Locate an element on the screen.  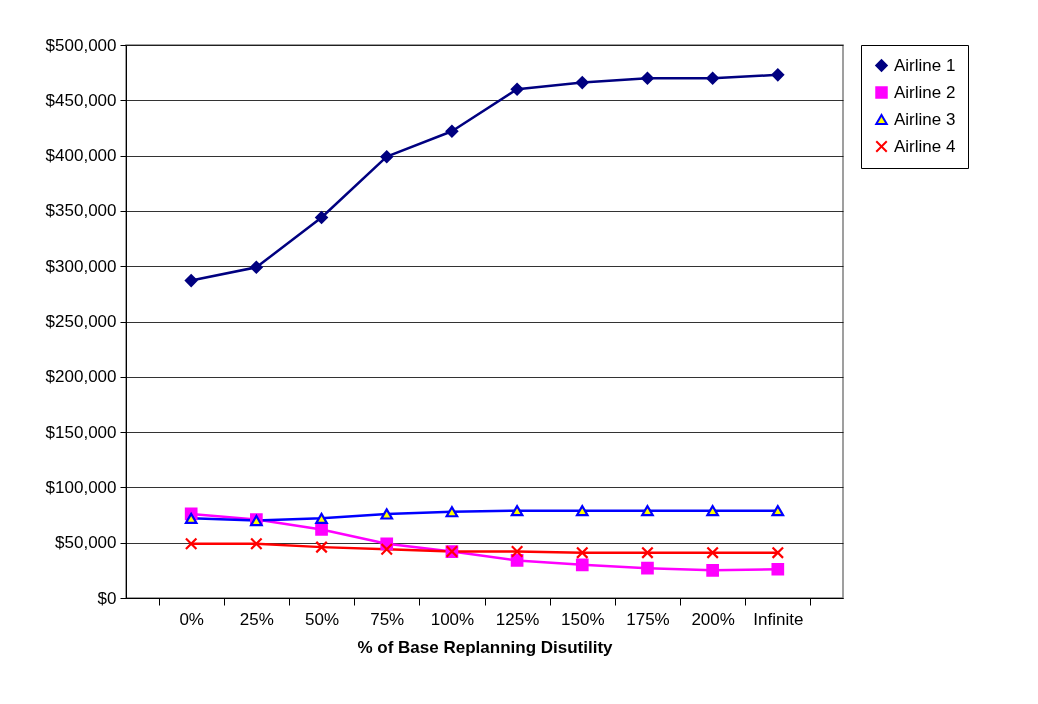
y-tick-label: $200,000 is located at coordinates (81, 377).